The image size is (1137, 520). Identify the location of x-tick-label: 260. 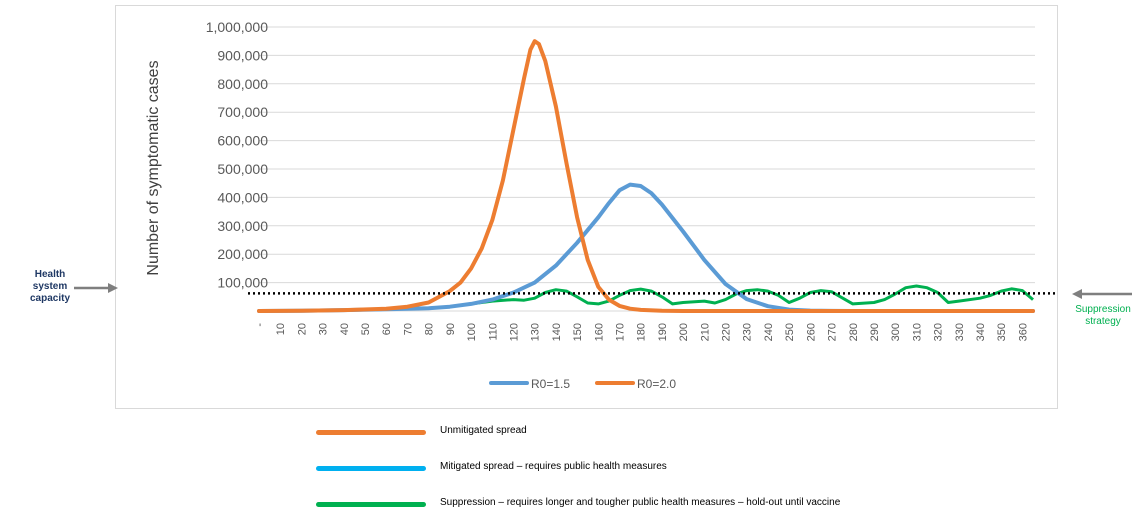
(811, 332).